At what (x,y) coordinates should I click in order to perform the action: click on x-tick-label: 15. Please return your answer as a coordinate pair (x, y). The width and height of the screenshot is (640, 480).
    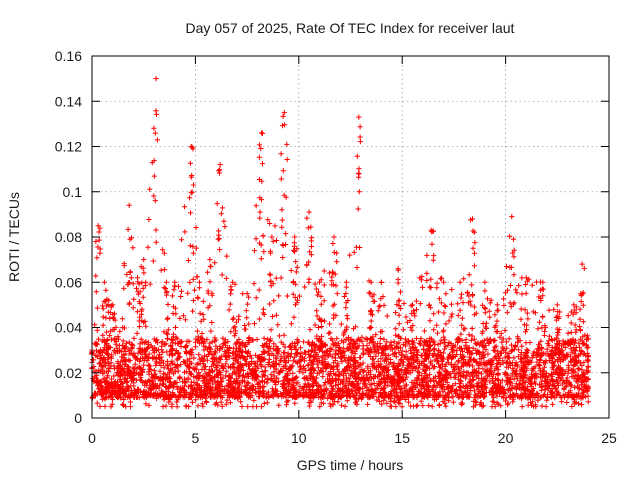
    Looking at the image, I should click on (402, 438).